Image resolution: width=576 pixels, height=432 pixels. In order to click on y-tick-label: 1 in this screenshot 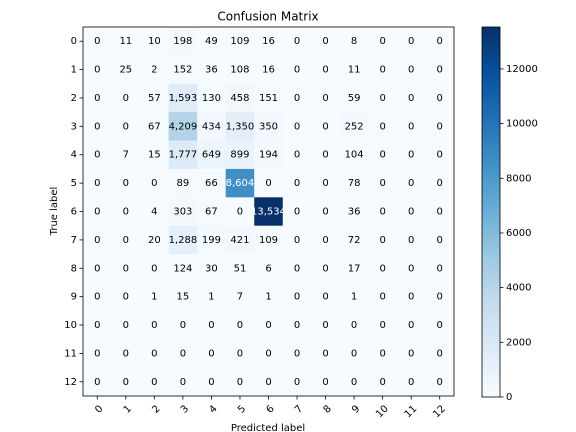, I will do `click(74, 70)`.